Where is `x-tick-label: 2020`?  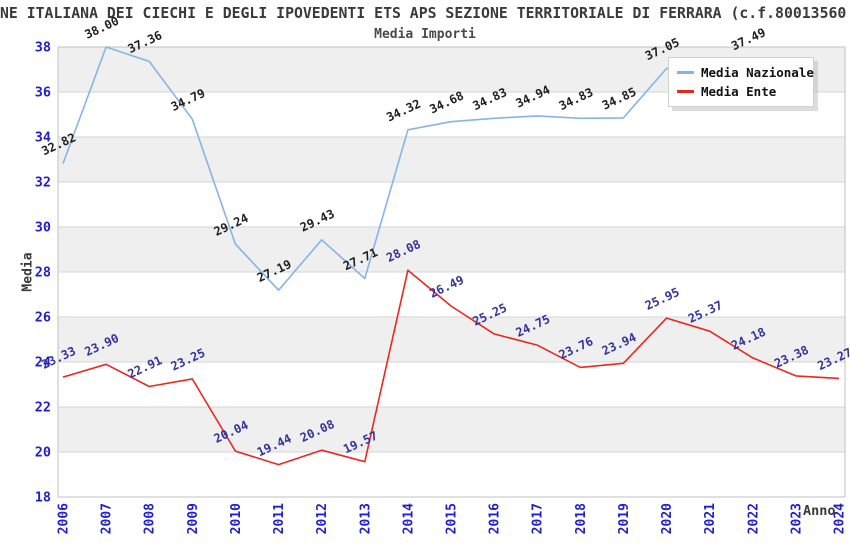
x-tick-label: 2020 is located at coordinates (667, 518).